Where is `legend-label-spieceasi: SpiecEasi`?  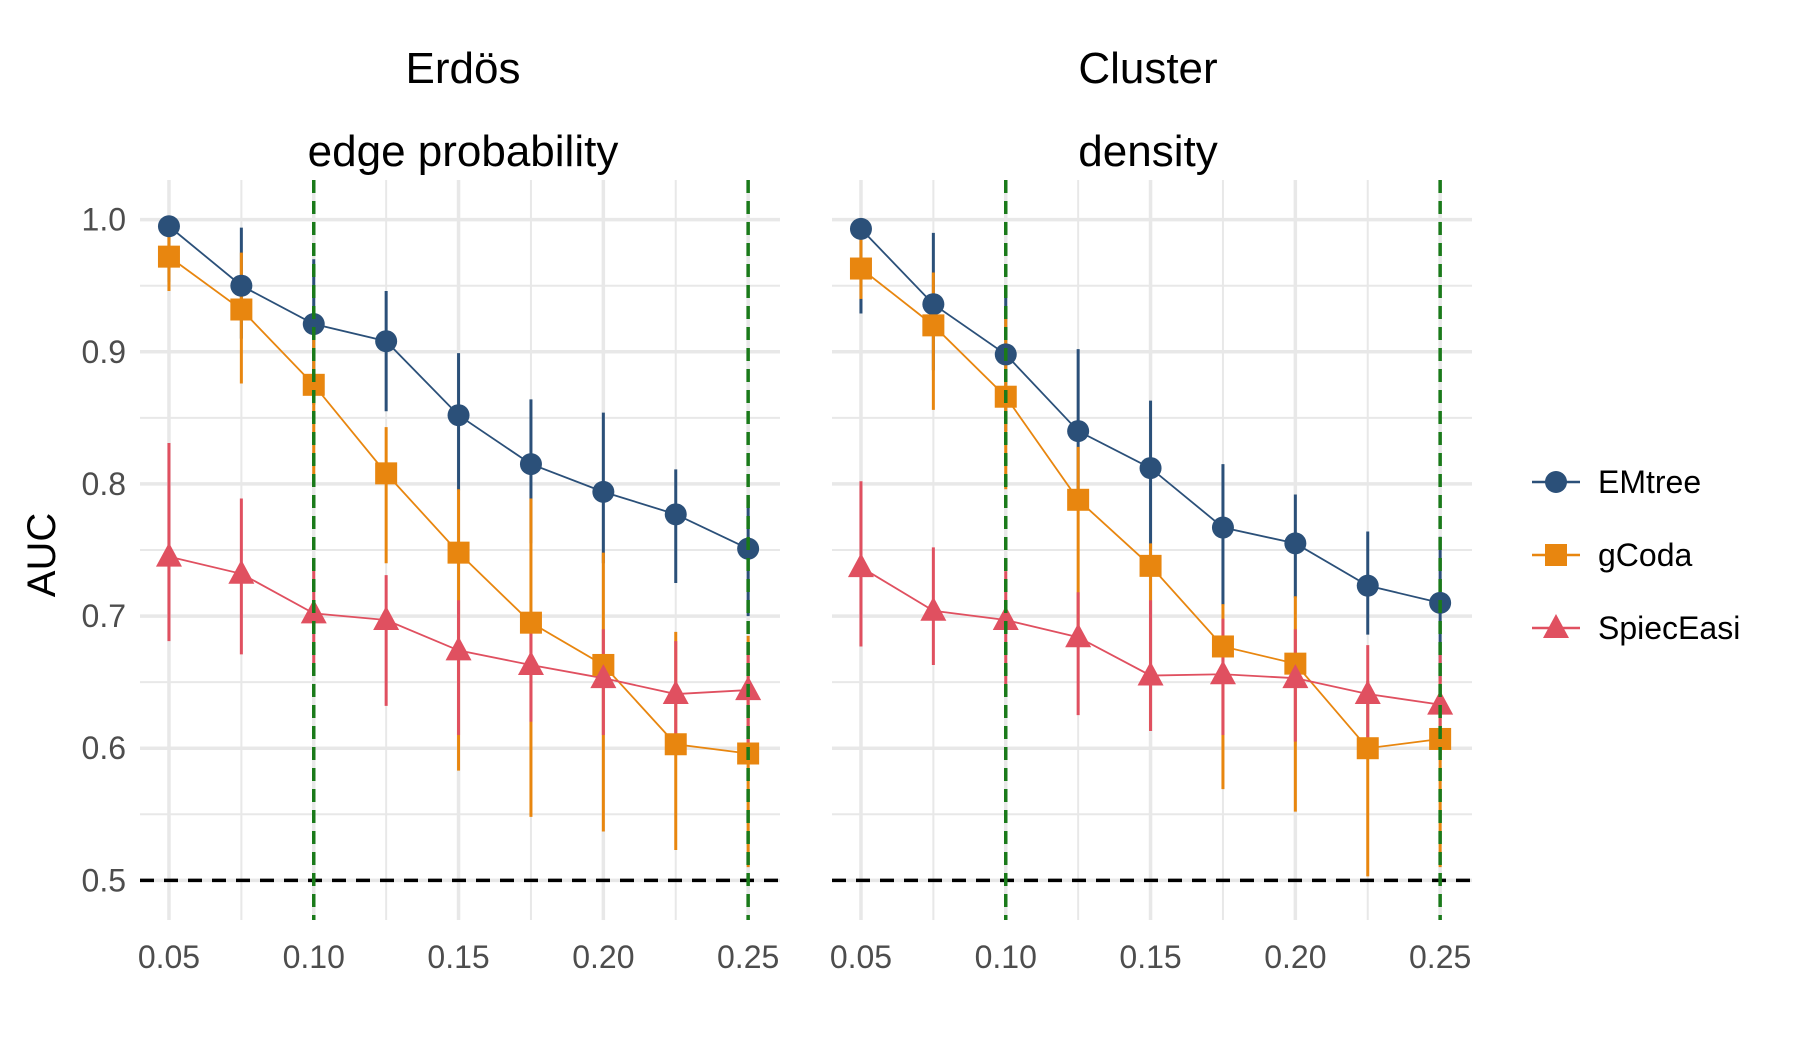 legend-label-spieceasi: SpiecEasi is located at coordinates (1669, 628).